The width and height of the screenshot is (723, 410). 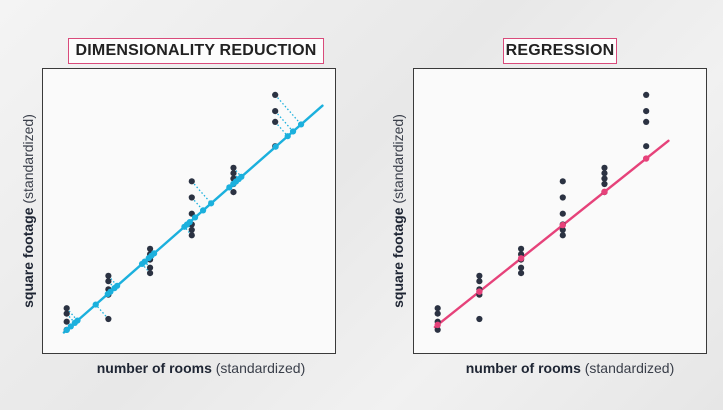 I want to click on right-fit-line, so click(x=552, y=234).